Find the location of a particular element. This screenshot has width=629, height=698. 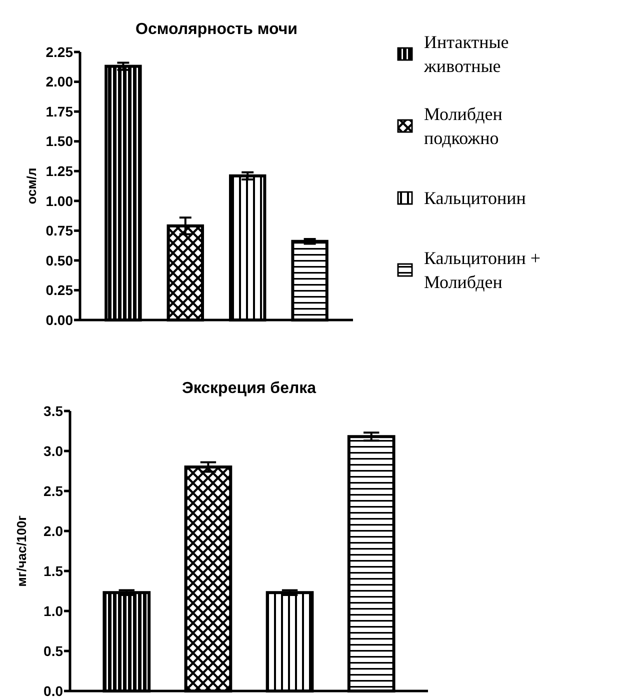

y-tick-label: 2.5 is located at coordinates (54, 490).